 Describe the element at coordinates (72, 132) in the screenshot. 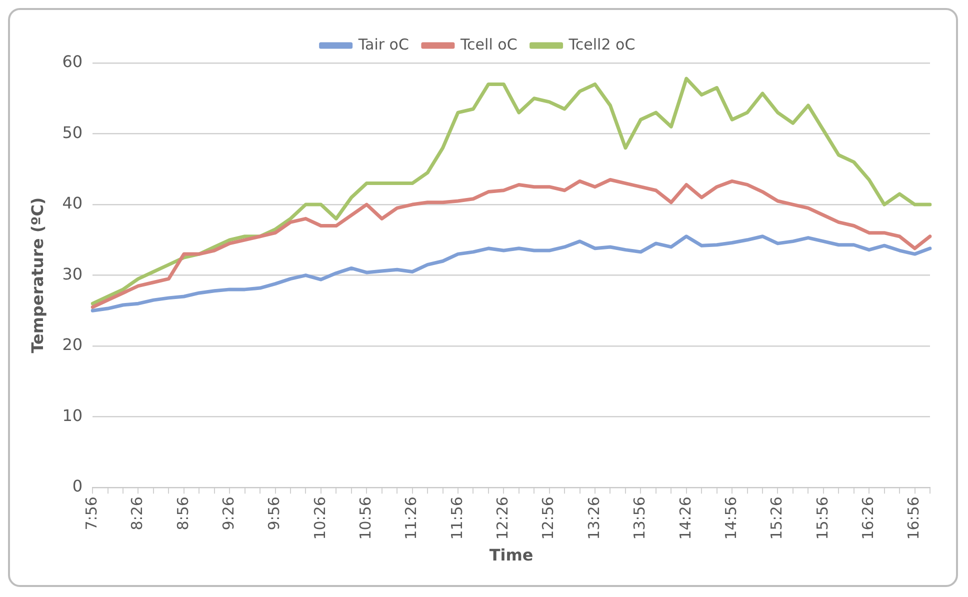

I see `y-tick-label: 50` at that location.